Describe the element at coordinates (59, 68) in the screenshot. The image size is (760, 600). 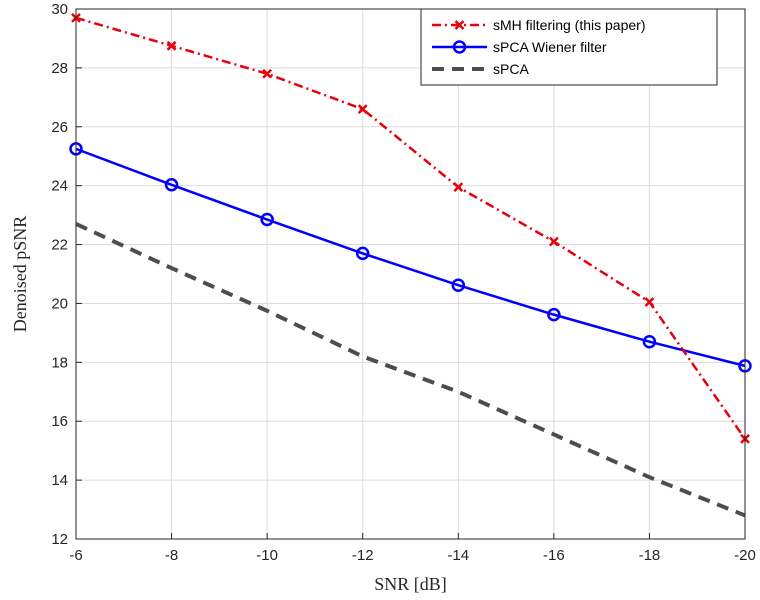
I see `y-tick-label: 28` at that location.